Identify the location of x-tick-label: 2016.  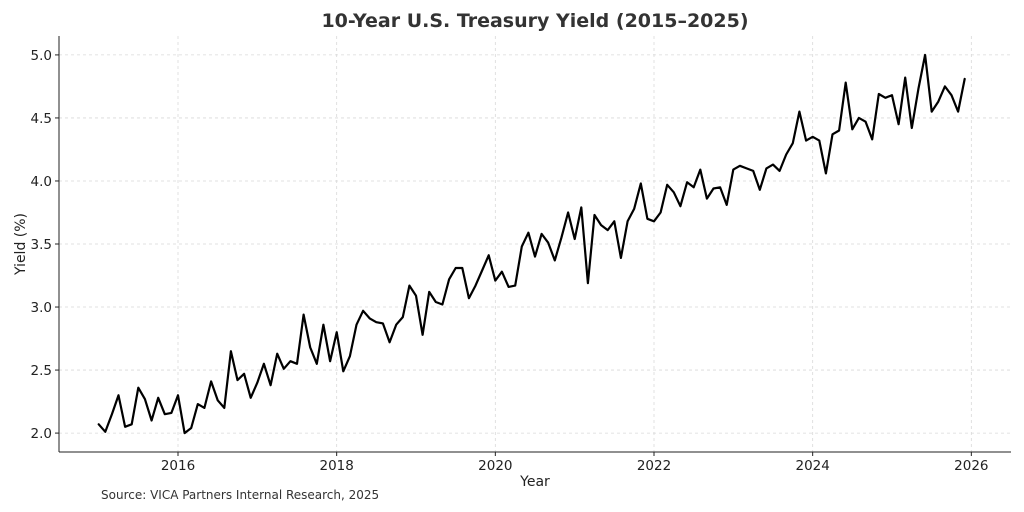
(178, 466).